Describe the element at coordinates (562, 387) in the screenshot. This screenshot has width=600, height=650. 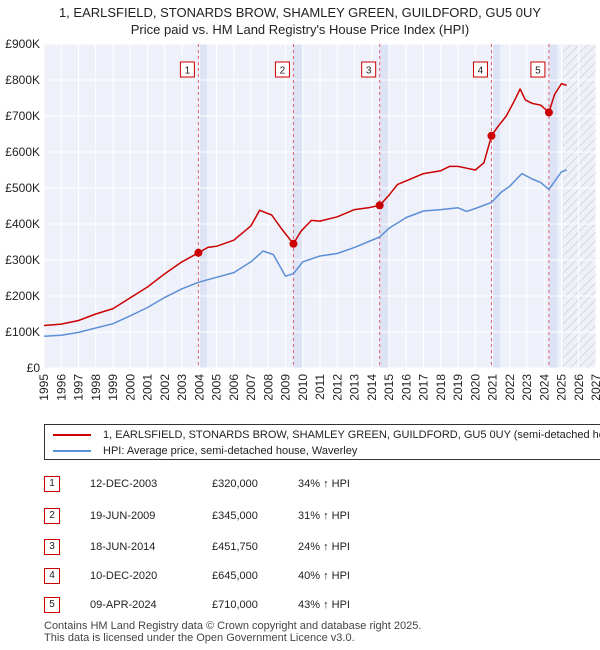
I see `x-tick-label: 2025` at that location.